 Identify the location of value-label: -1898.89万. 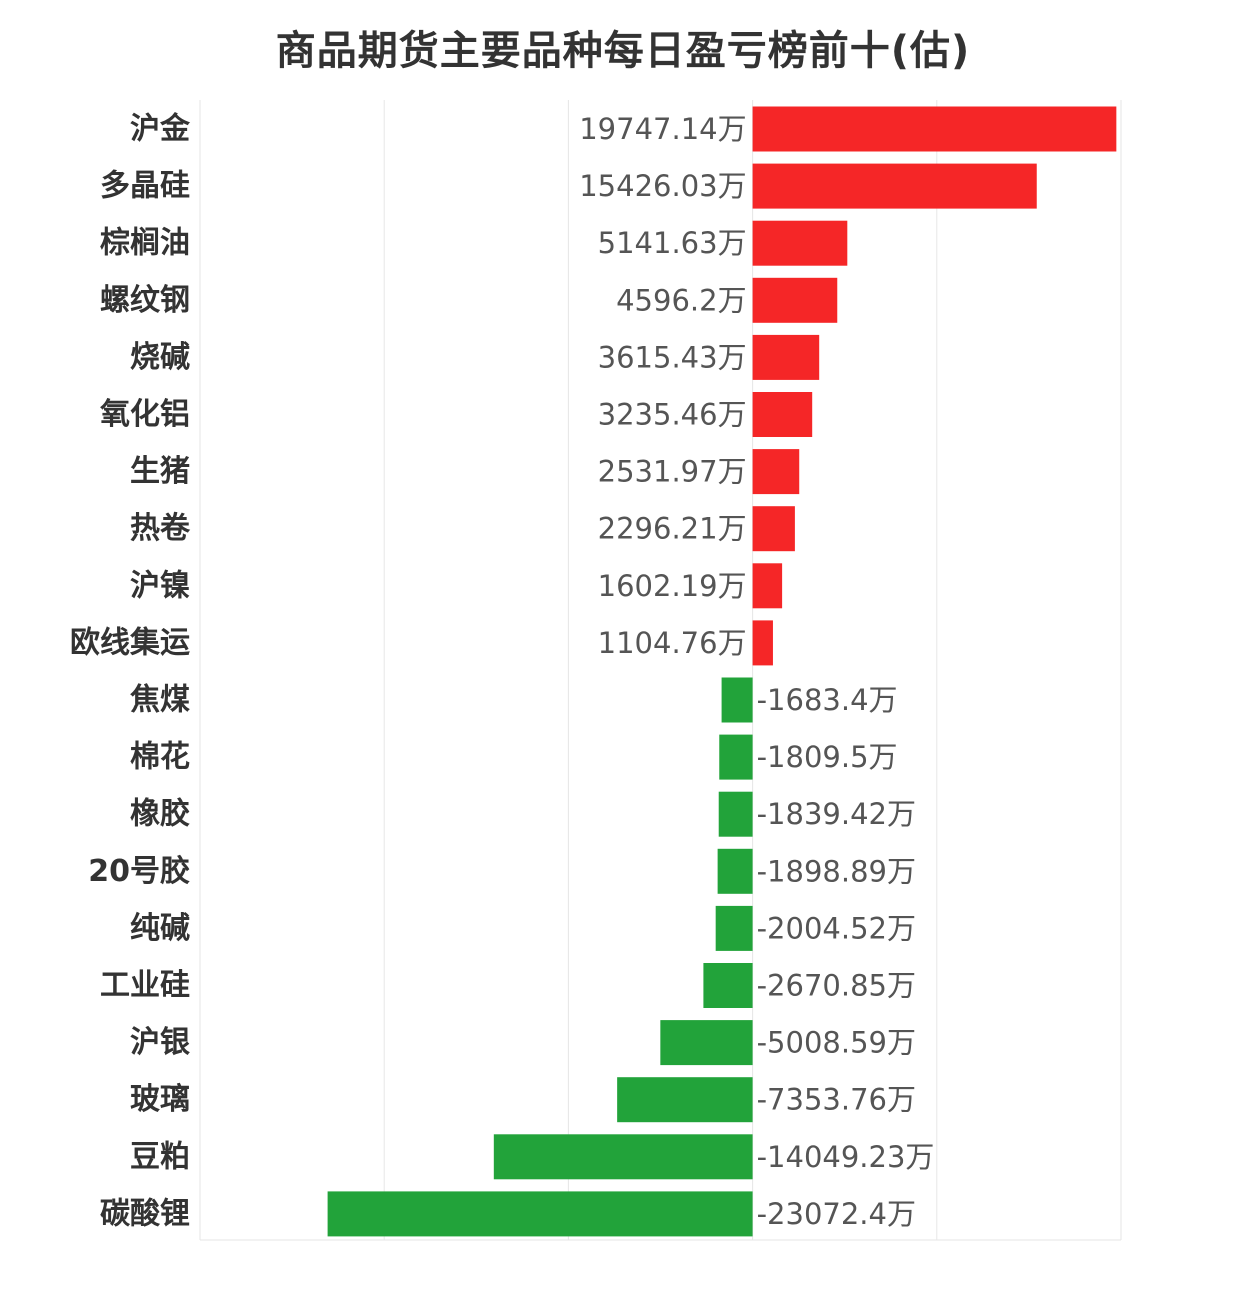
(836, 871).